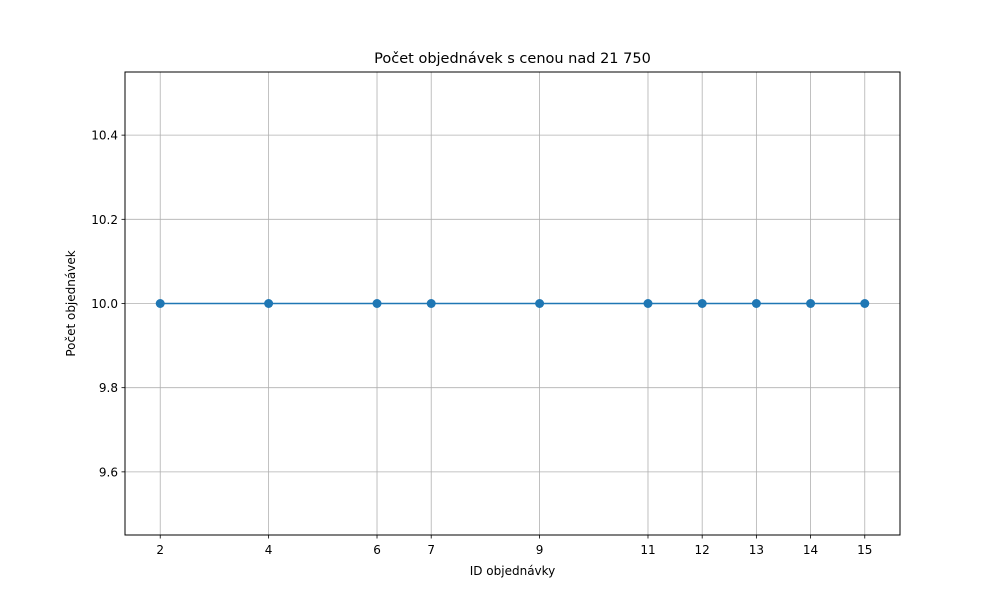 This screenshot has height=600, width=1000. Describe the element at coordinates (647, 550) in the screenshot. I see `x-tick-label: 11` at that location.